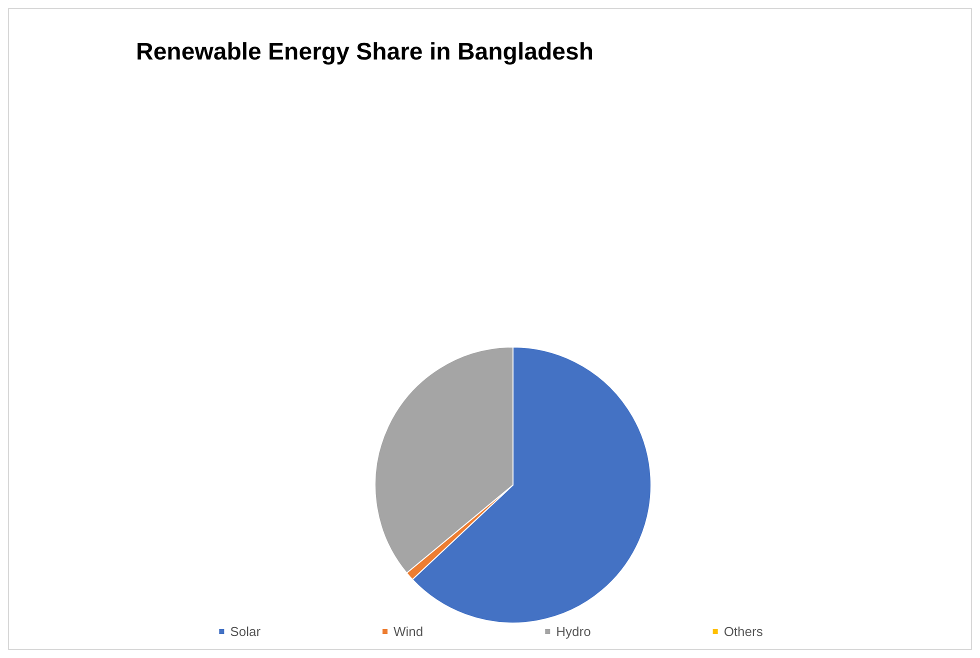  I want to click on legend-label: Solar, so click(246, 631).